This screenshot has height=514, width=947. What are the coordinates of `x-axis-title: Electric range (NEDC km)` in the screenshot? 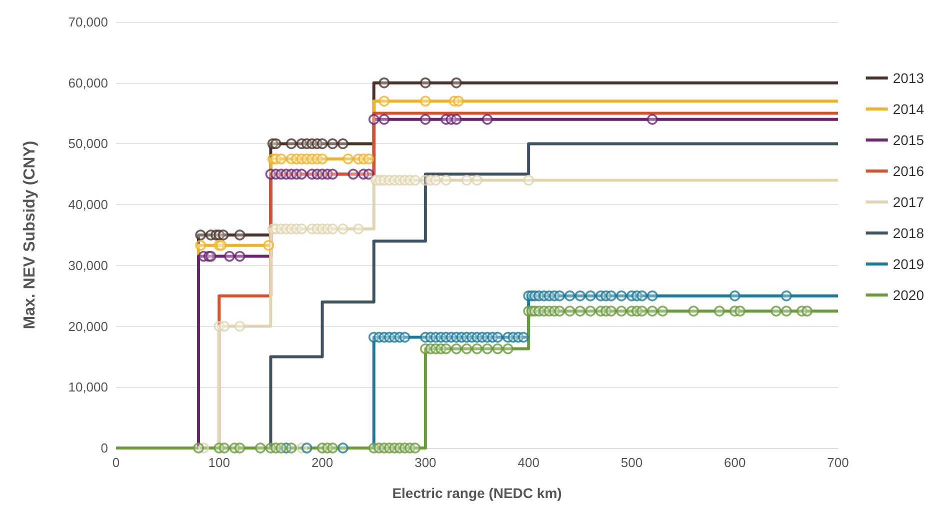 It's located at (477, 493).